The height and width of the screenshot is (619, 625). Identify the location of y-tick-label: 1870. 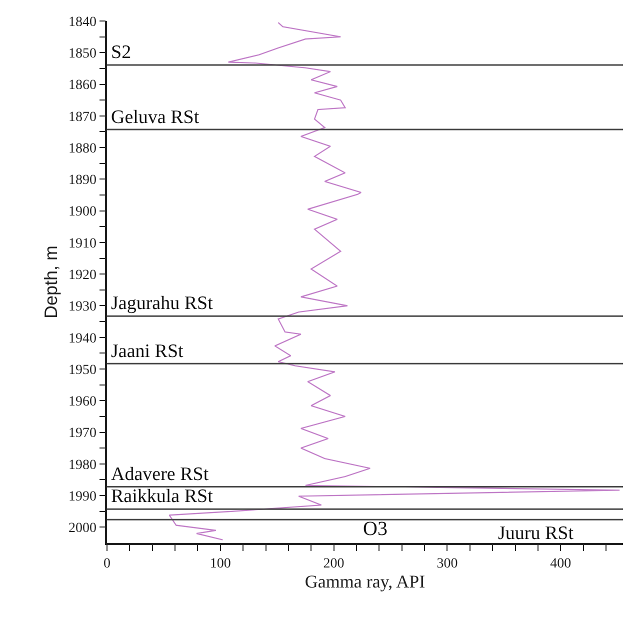
(82, 117).